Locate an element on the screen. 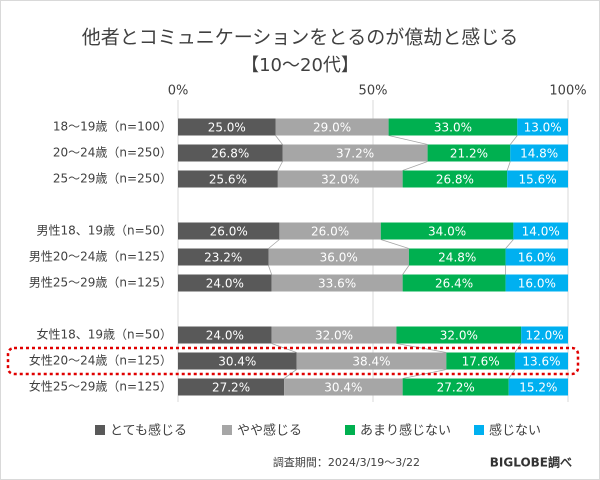 The width and height of the screenshot is (600, 480). legend-label: あまり感じない is located at coordinates (405, 431).